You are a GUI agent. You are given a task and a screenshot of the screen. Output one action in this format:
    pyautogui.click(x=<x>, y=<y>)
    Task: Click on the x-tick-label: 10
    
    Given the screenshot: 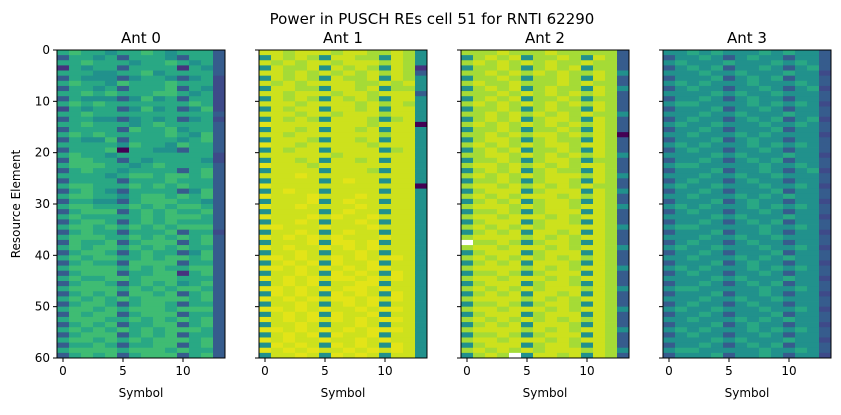 What is the action you would take?
    pyautogui.click(x=384, y=371)
    